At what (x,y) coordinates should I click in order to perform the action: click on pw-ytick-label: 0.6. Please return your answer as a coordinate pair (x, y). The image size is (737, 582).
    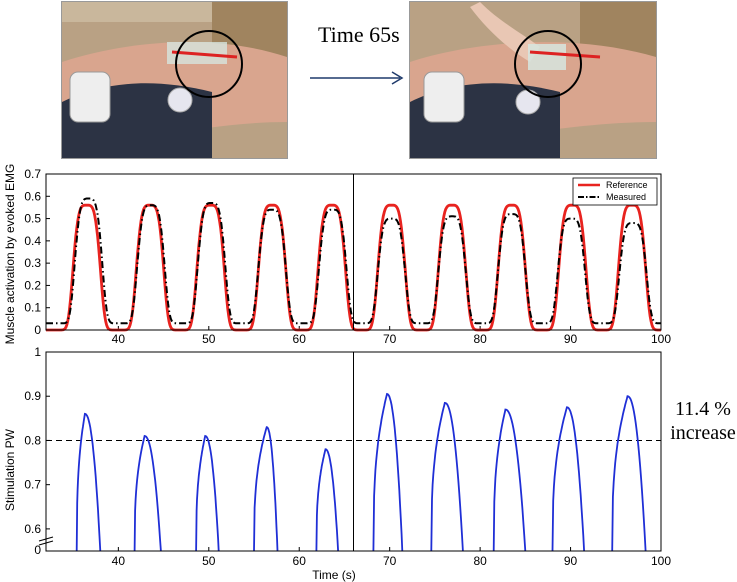
    Looking at the image, I should click on (32, 529).